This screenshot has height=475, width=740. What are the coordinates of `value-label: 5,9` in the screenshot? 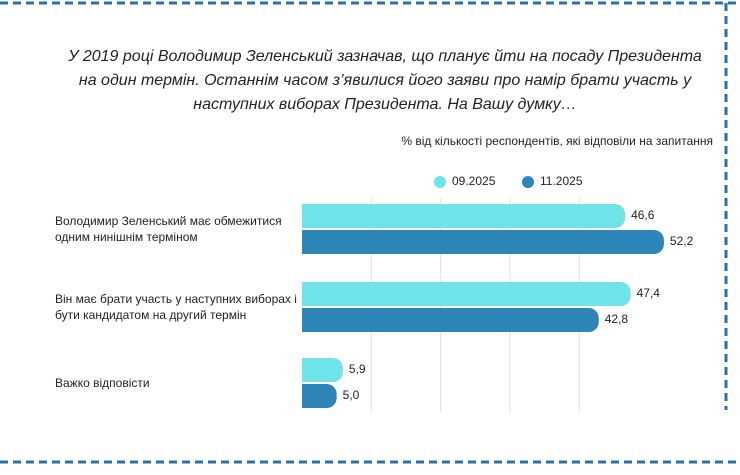 It's located at (357, 369).